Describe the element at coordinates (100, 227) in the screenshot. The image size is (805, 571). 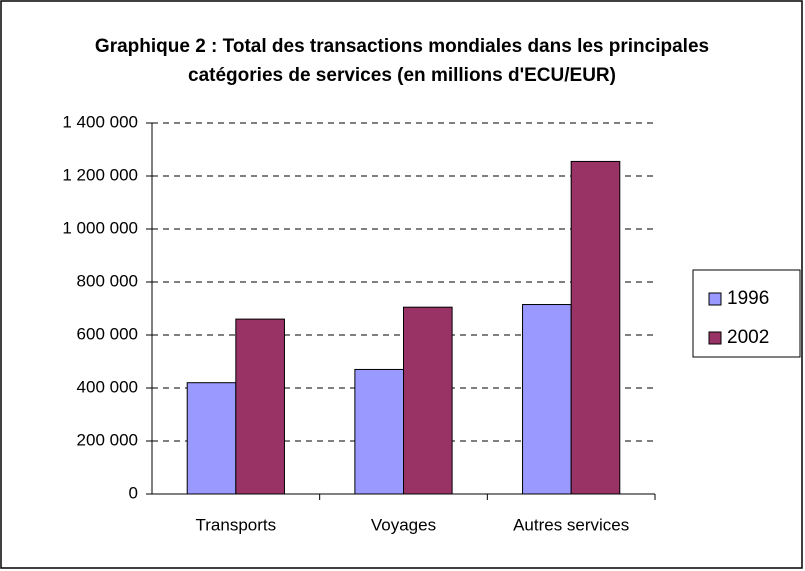
I see `y-tick-label: 1 000 000` at that location.